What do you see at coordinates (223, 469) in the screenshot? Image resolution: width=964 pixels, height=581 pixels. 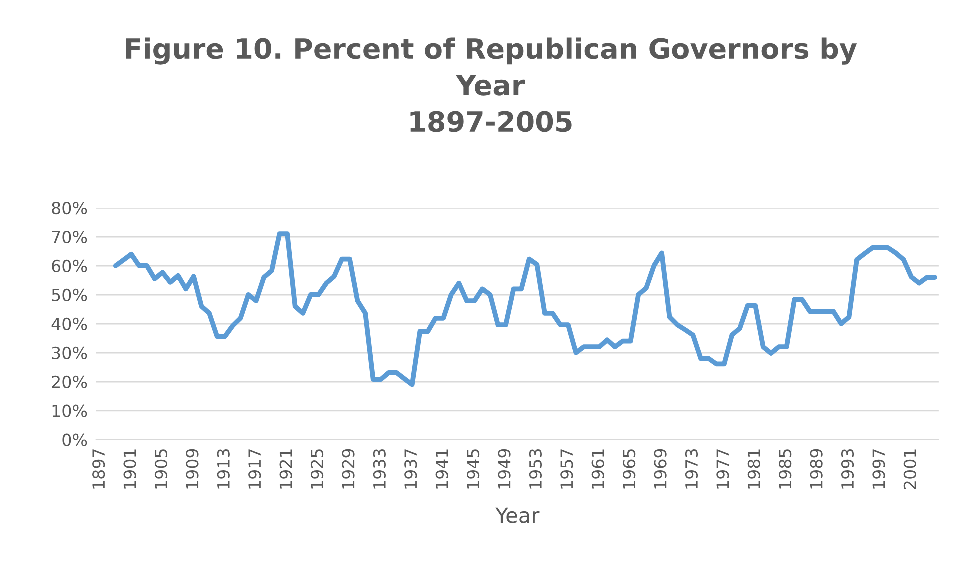 I see `x-tick-label: 1913` at bounding box center [223, 469].